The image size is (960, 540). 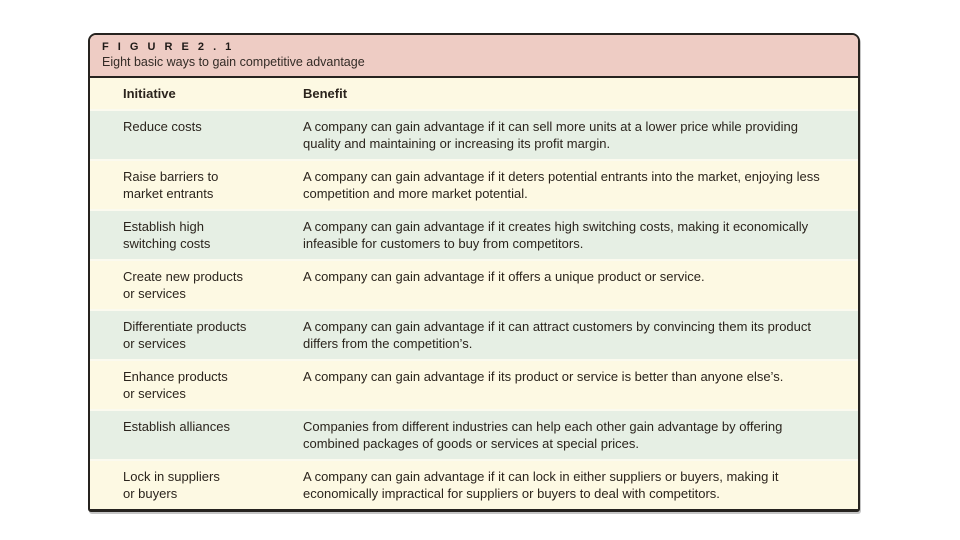 What do you see at coordinates (171, 185) in the screenshot?
I see `initiative-cell: Raise barriers to market entrants` at bounding box center [171, 185].